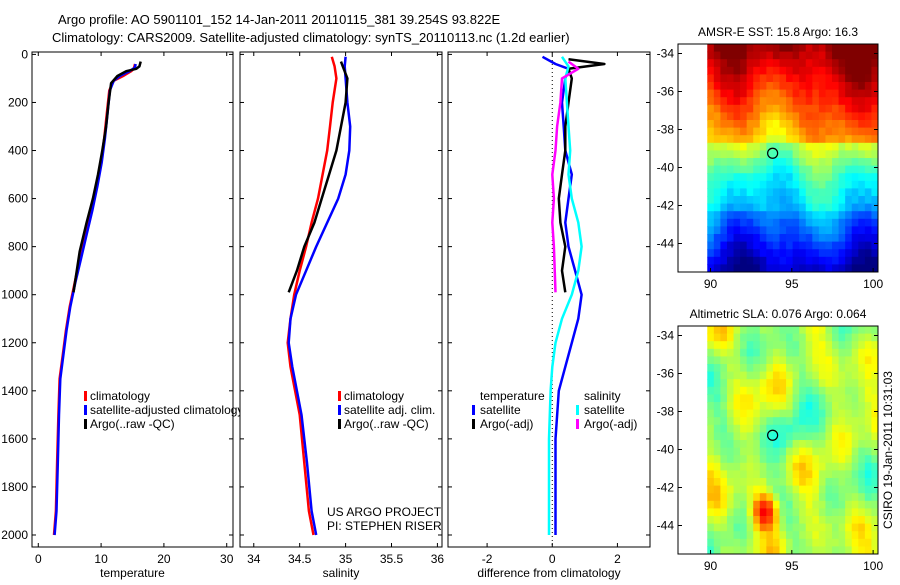 The height and width of the screenshot is (585, 900). Describe the element at coordinates (318, 177) in the screenshot. I see `series-line-argo-raw-qc` at that location.